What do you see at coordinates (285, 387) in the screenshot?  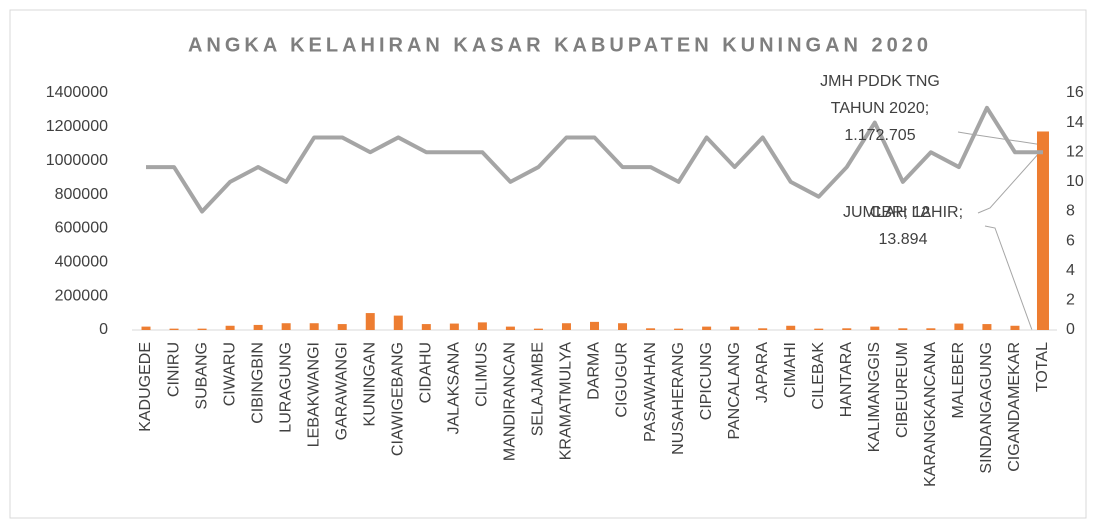 I see `x-tick-label: LURAGUNG` at bounding box center [285, 387].